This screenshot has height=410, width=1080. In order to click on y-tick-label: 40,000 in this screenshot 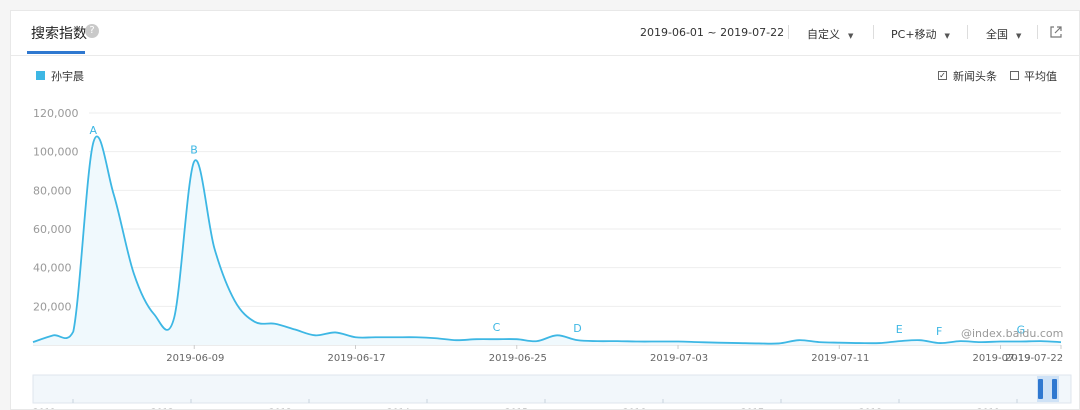, I will do `click(52, 268)`.